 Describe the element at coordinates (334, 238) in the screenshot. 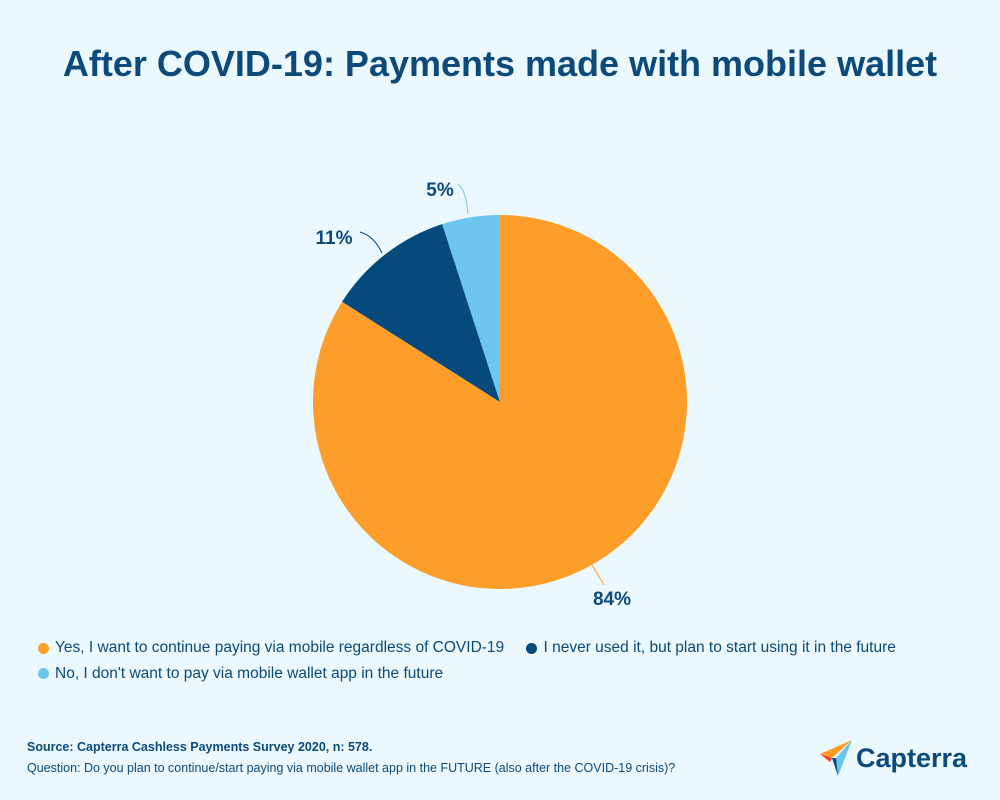

I see `slice-label: 11%` at that location.